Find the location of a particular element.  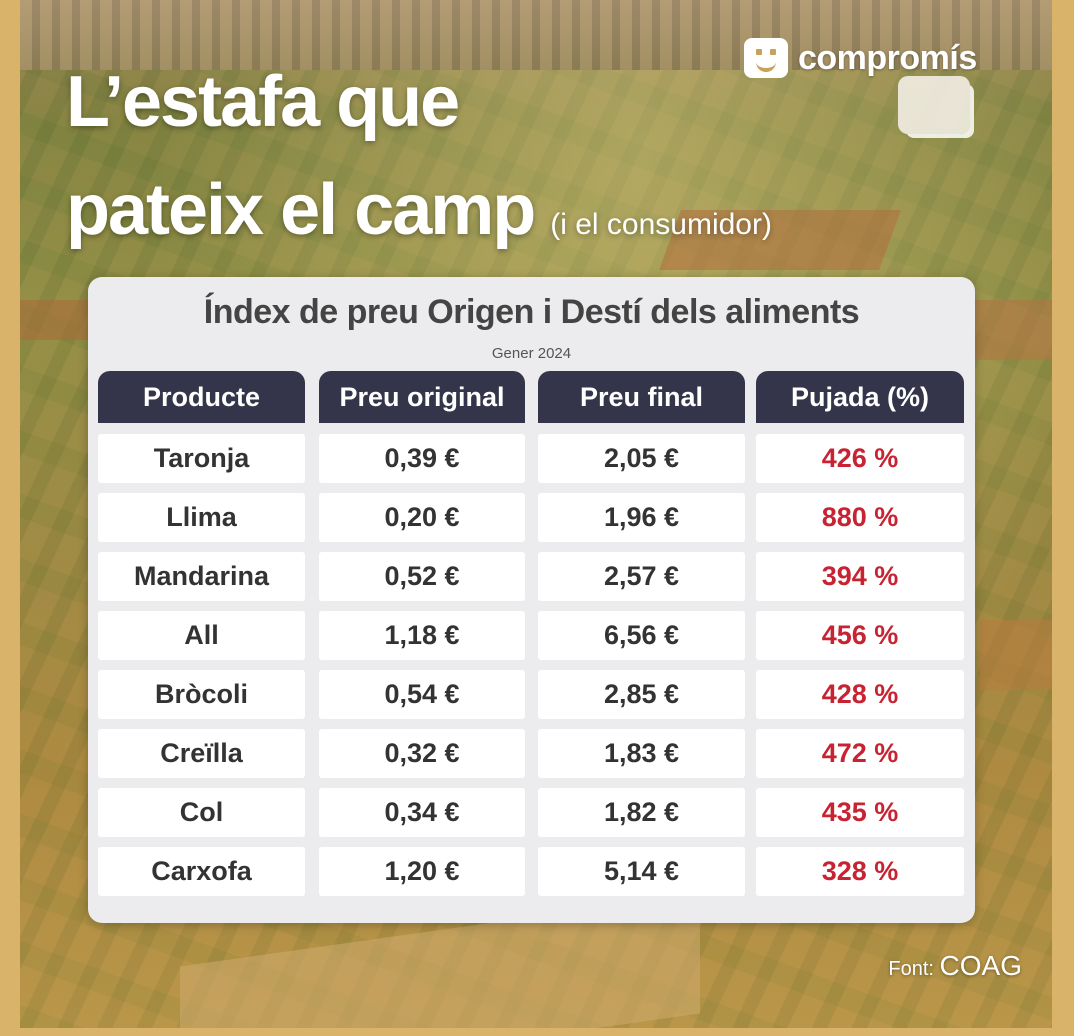

column-header-original-price: Preu original is located at coordinates (422, 397).